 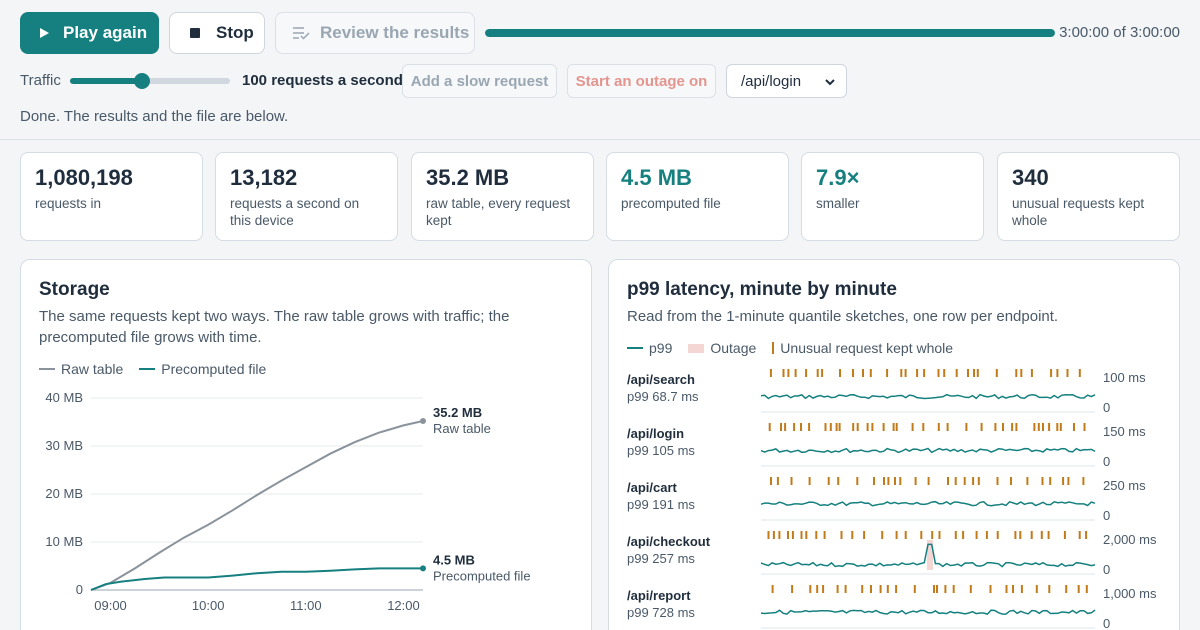 I want to click on y-tick-label: 30 MB, so click(x=64, y=445).